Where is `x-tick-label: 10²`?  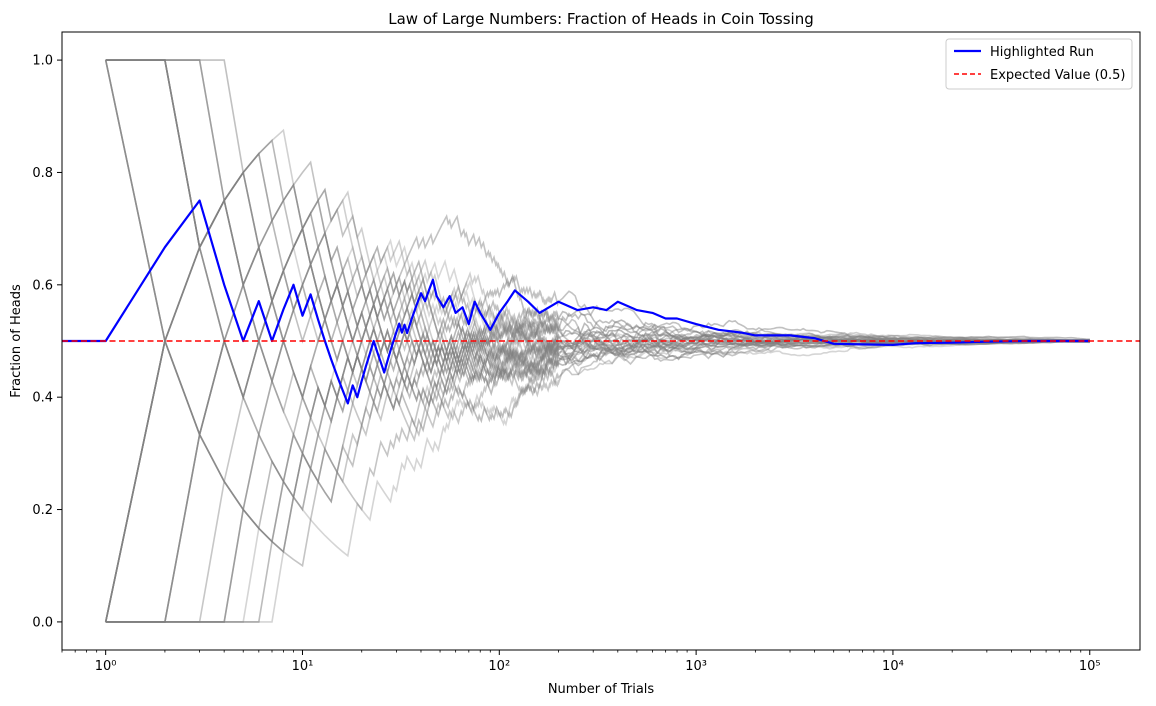 x-tick-label: 10² is located at coordinates (499, 666).